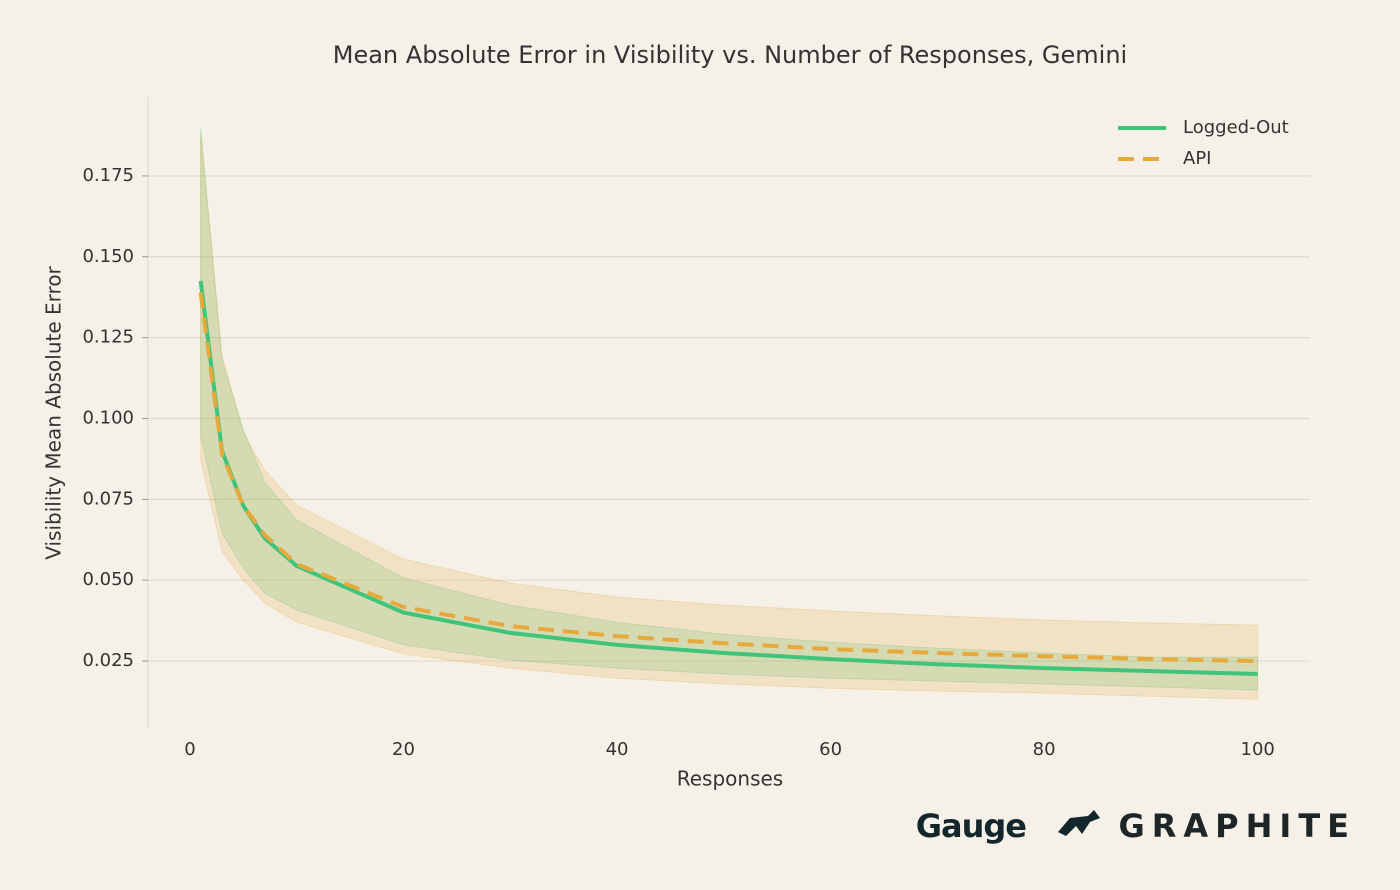 The image size is (1400, 890). What do you see at coordinates (189, 749) in the screenshot?
I see `x-tick-label: 0` at bounding box center [189, 749].